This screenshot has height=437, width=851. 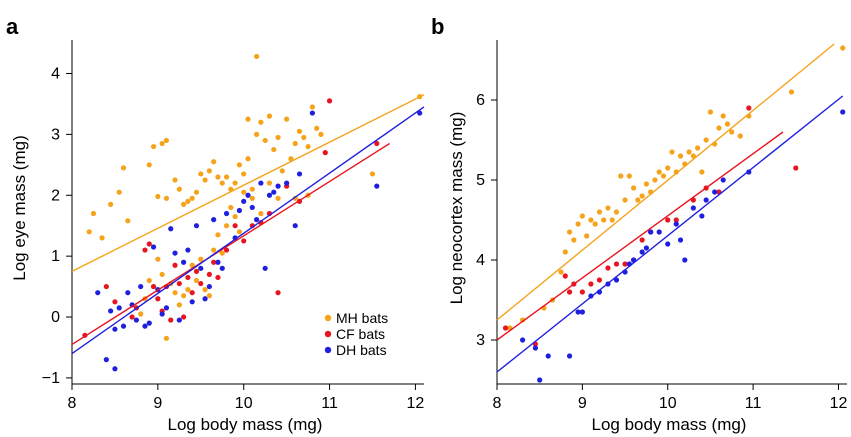 What do you see at coordinates (668, 403) in the screenshot?
I see `panel-b-x-tick-label: 10` at bounding box center [668, 403].